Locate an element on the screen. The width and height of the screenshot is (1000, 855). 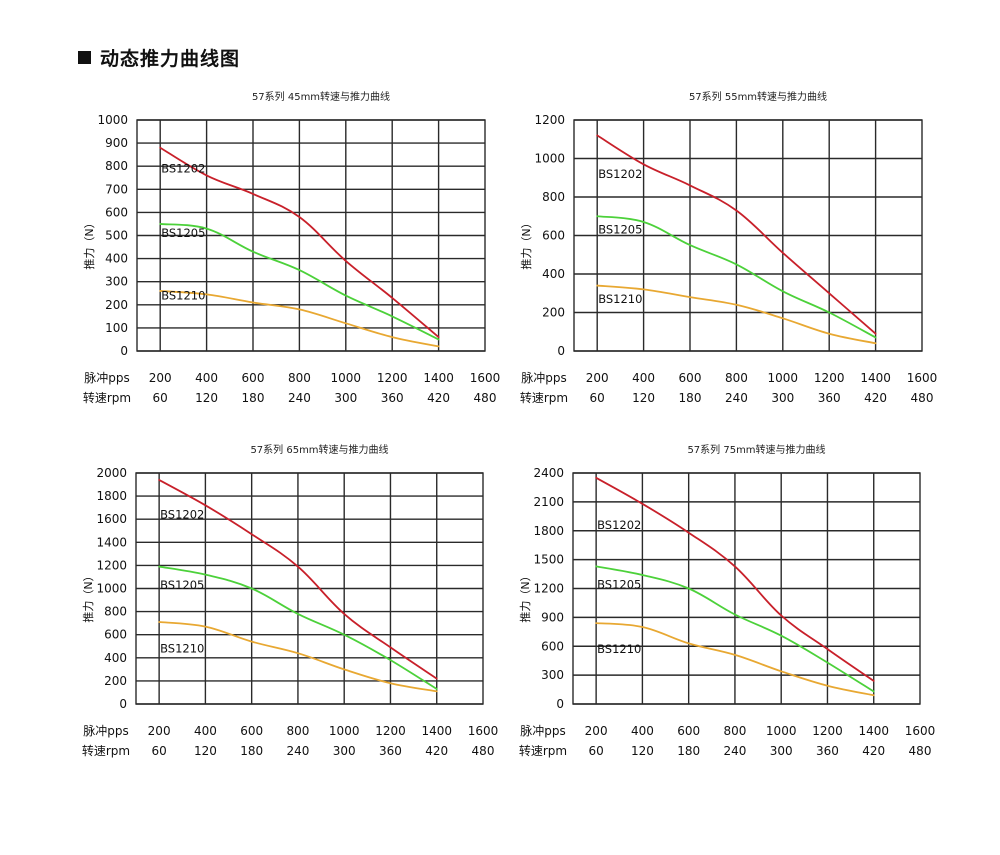
y-tick-label: 700 is located at coordinates (116, 189).